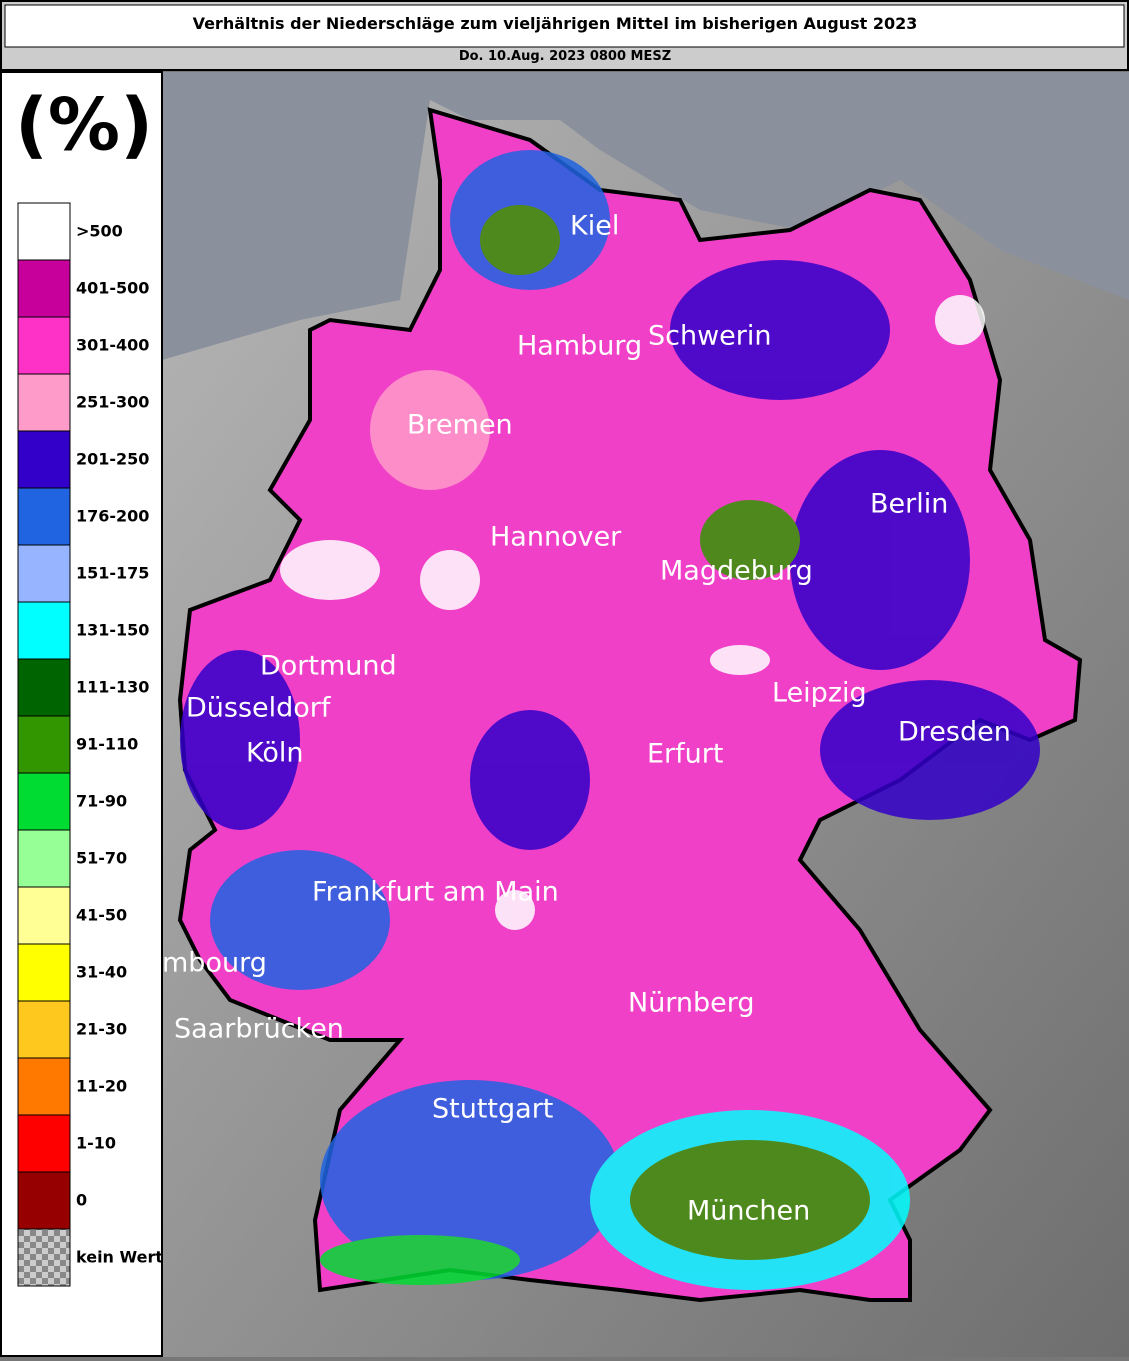  Describe the element at coordinates (556, 537) in the screenshot. I see `city-label: Hannover` at that location.